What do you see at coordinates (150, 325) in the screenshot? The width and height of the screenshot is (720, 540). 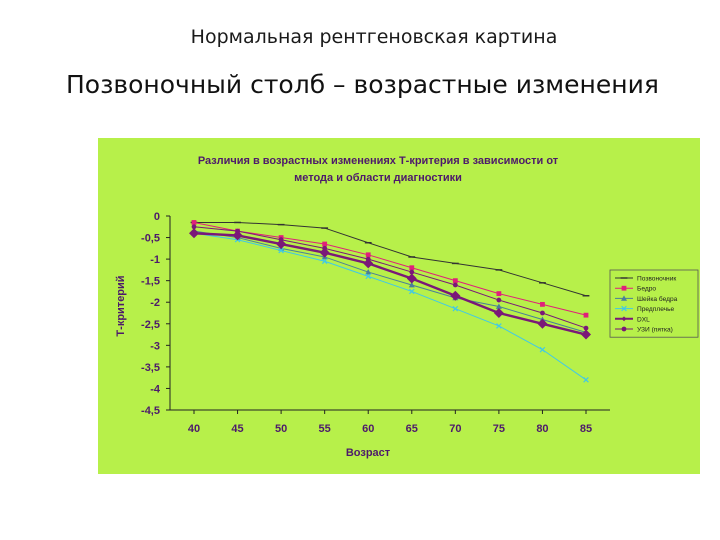 I see `y-tick-label: -2,5` at bounding box center [150, 325].